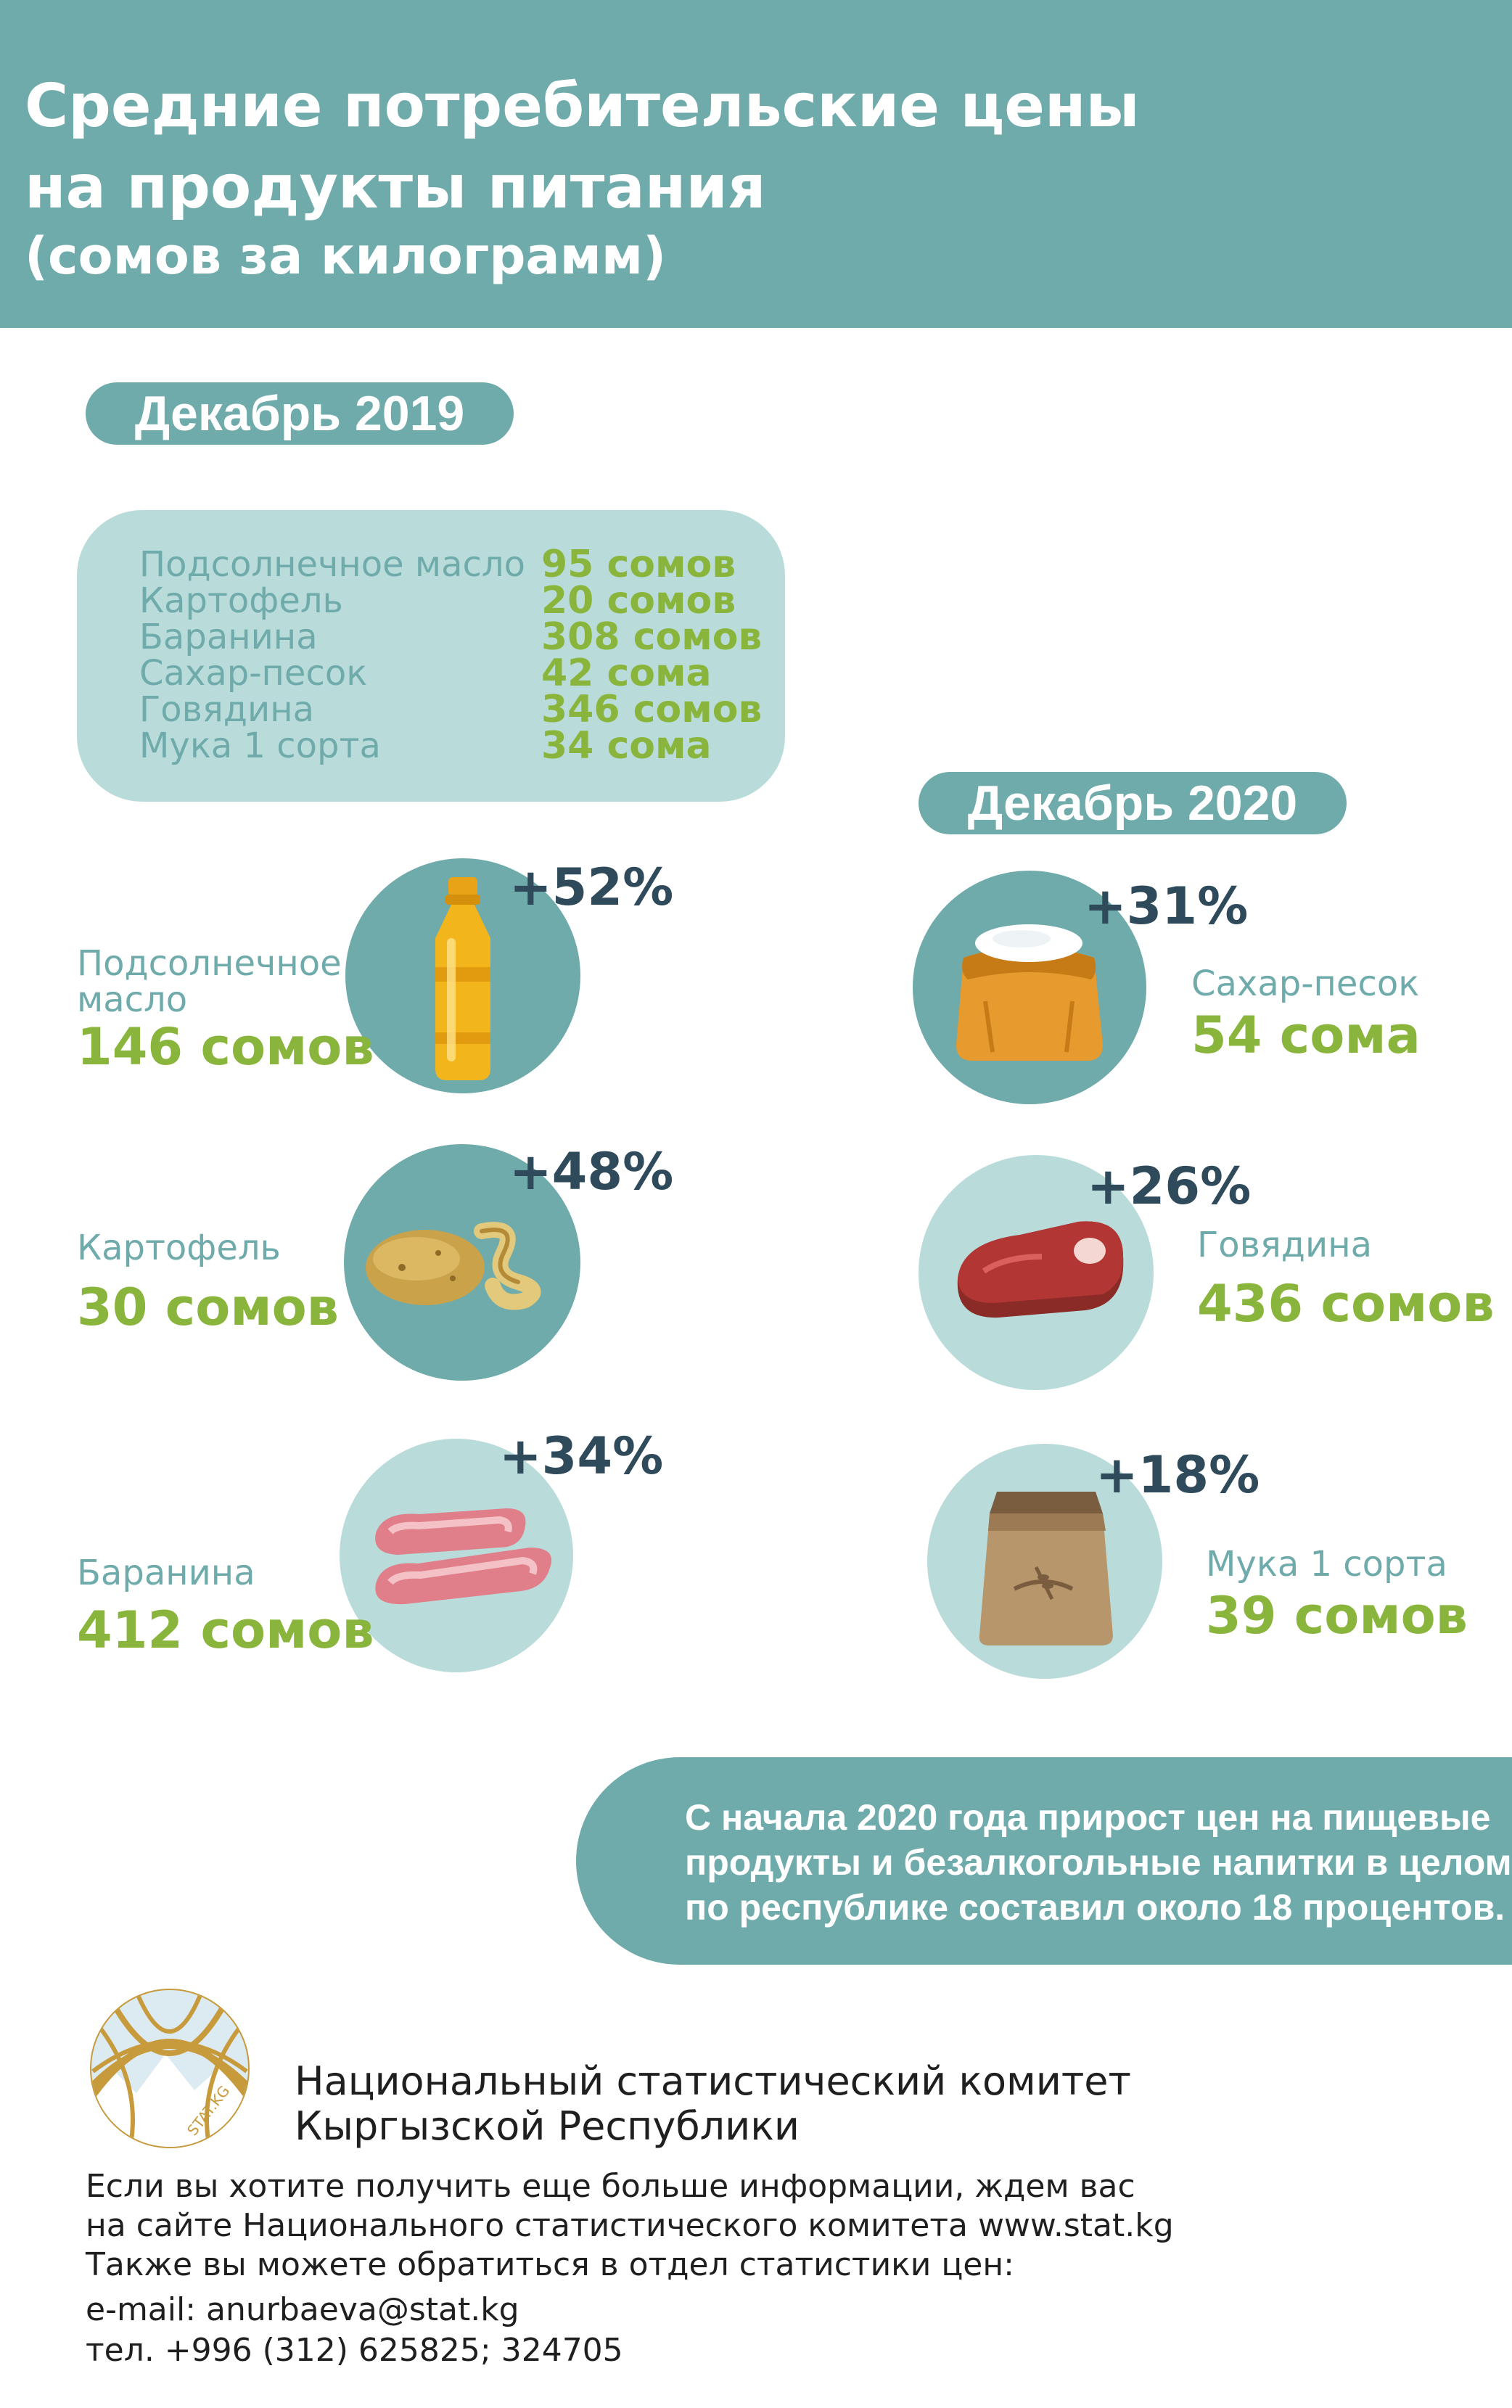  I want to click on email-link: e-mail: anurbaeva@stat.kg, so click(302, 2309).